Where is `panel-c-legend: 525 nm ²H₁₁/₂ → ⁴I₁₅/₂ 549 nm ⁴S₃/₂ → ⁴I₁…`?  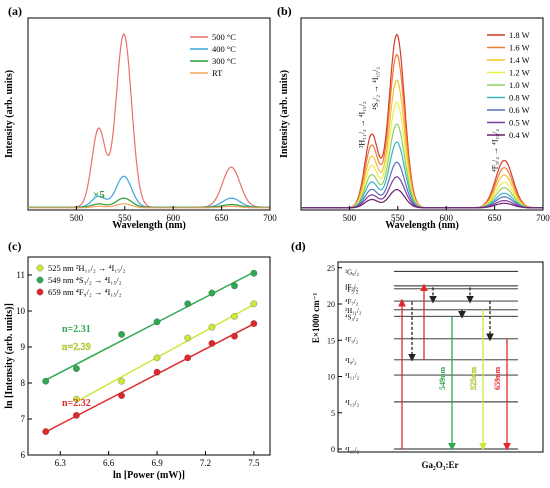 panel-c-legend: 525 nm ²H₁₁/₂ → ⁴I₁₅/₂ 549 nm ⁴S₃/₂ → ⁴I₁… is located at coordinates (81, 280).